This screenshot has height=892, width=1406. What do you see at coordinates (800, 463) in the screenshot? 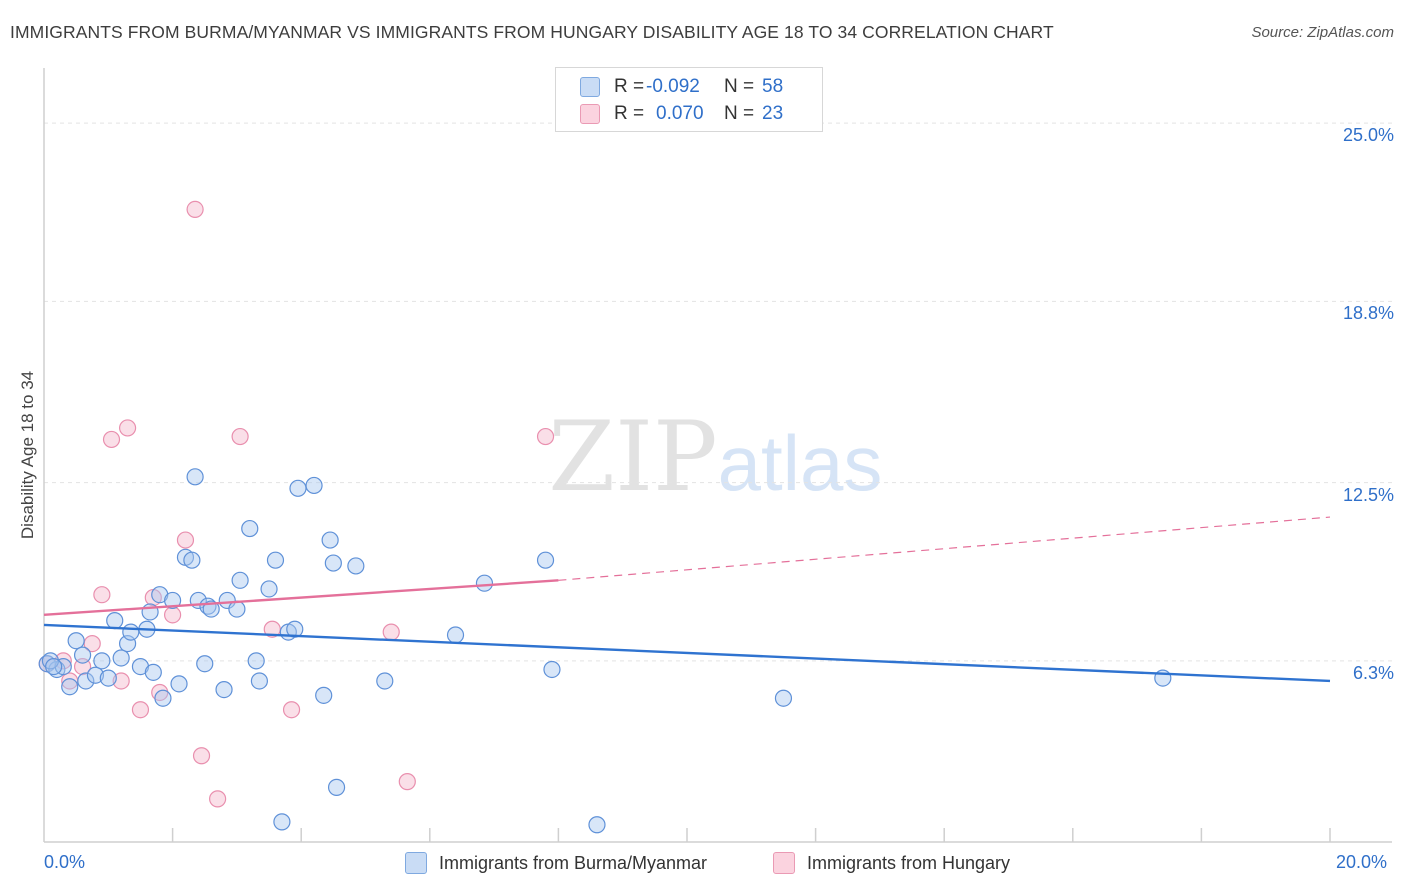
I see `watermark-atlas: atlas` at bounding box center [800, 463].